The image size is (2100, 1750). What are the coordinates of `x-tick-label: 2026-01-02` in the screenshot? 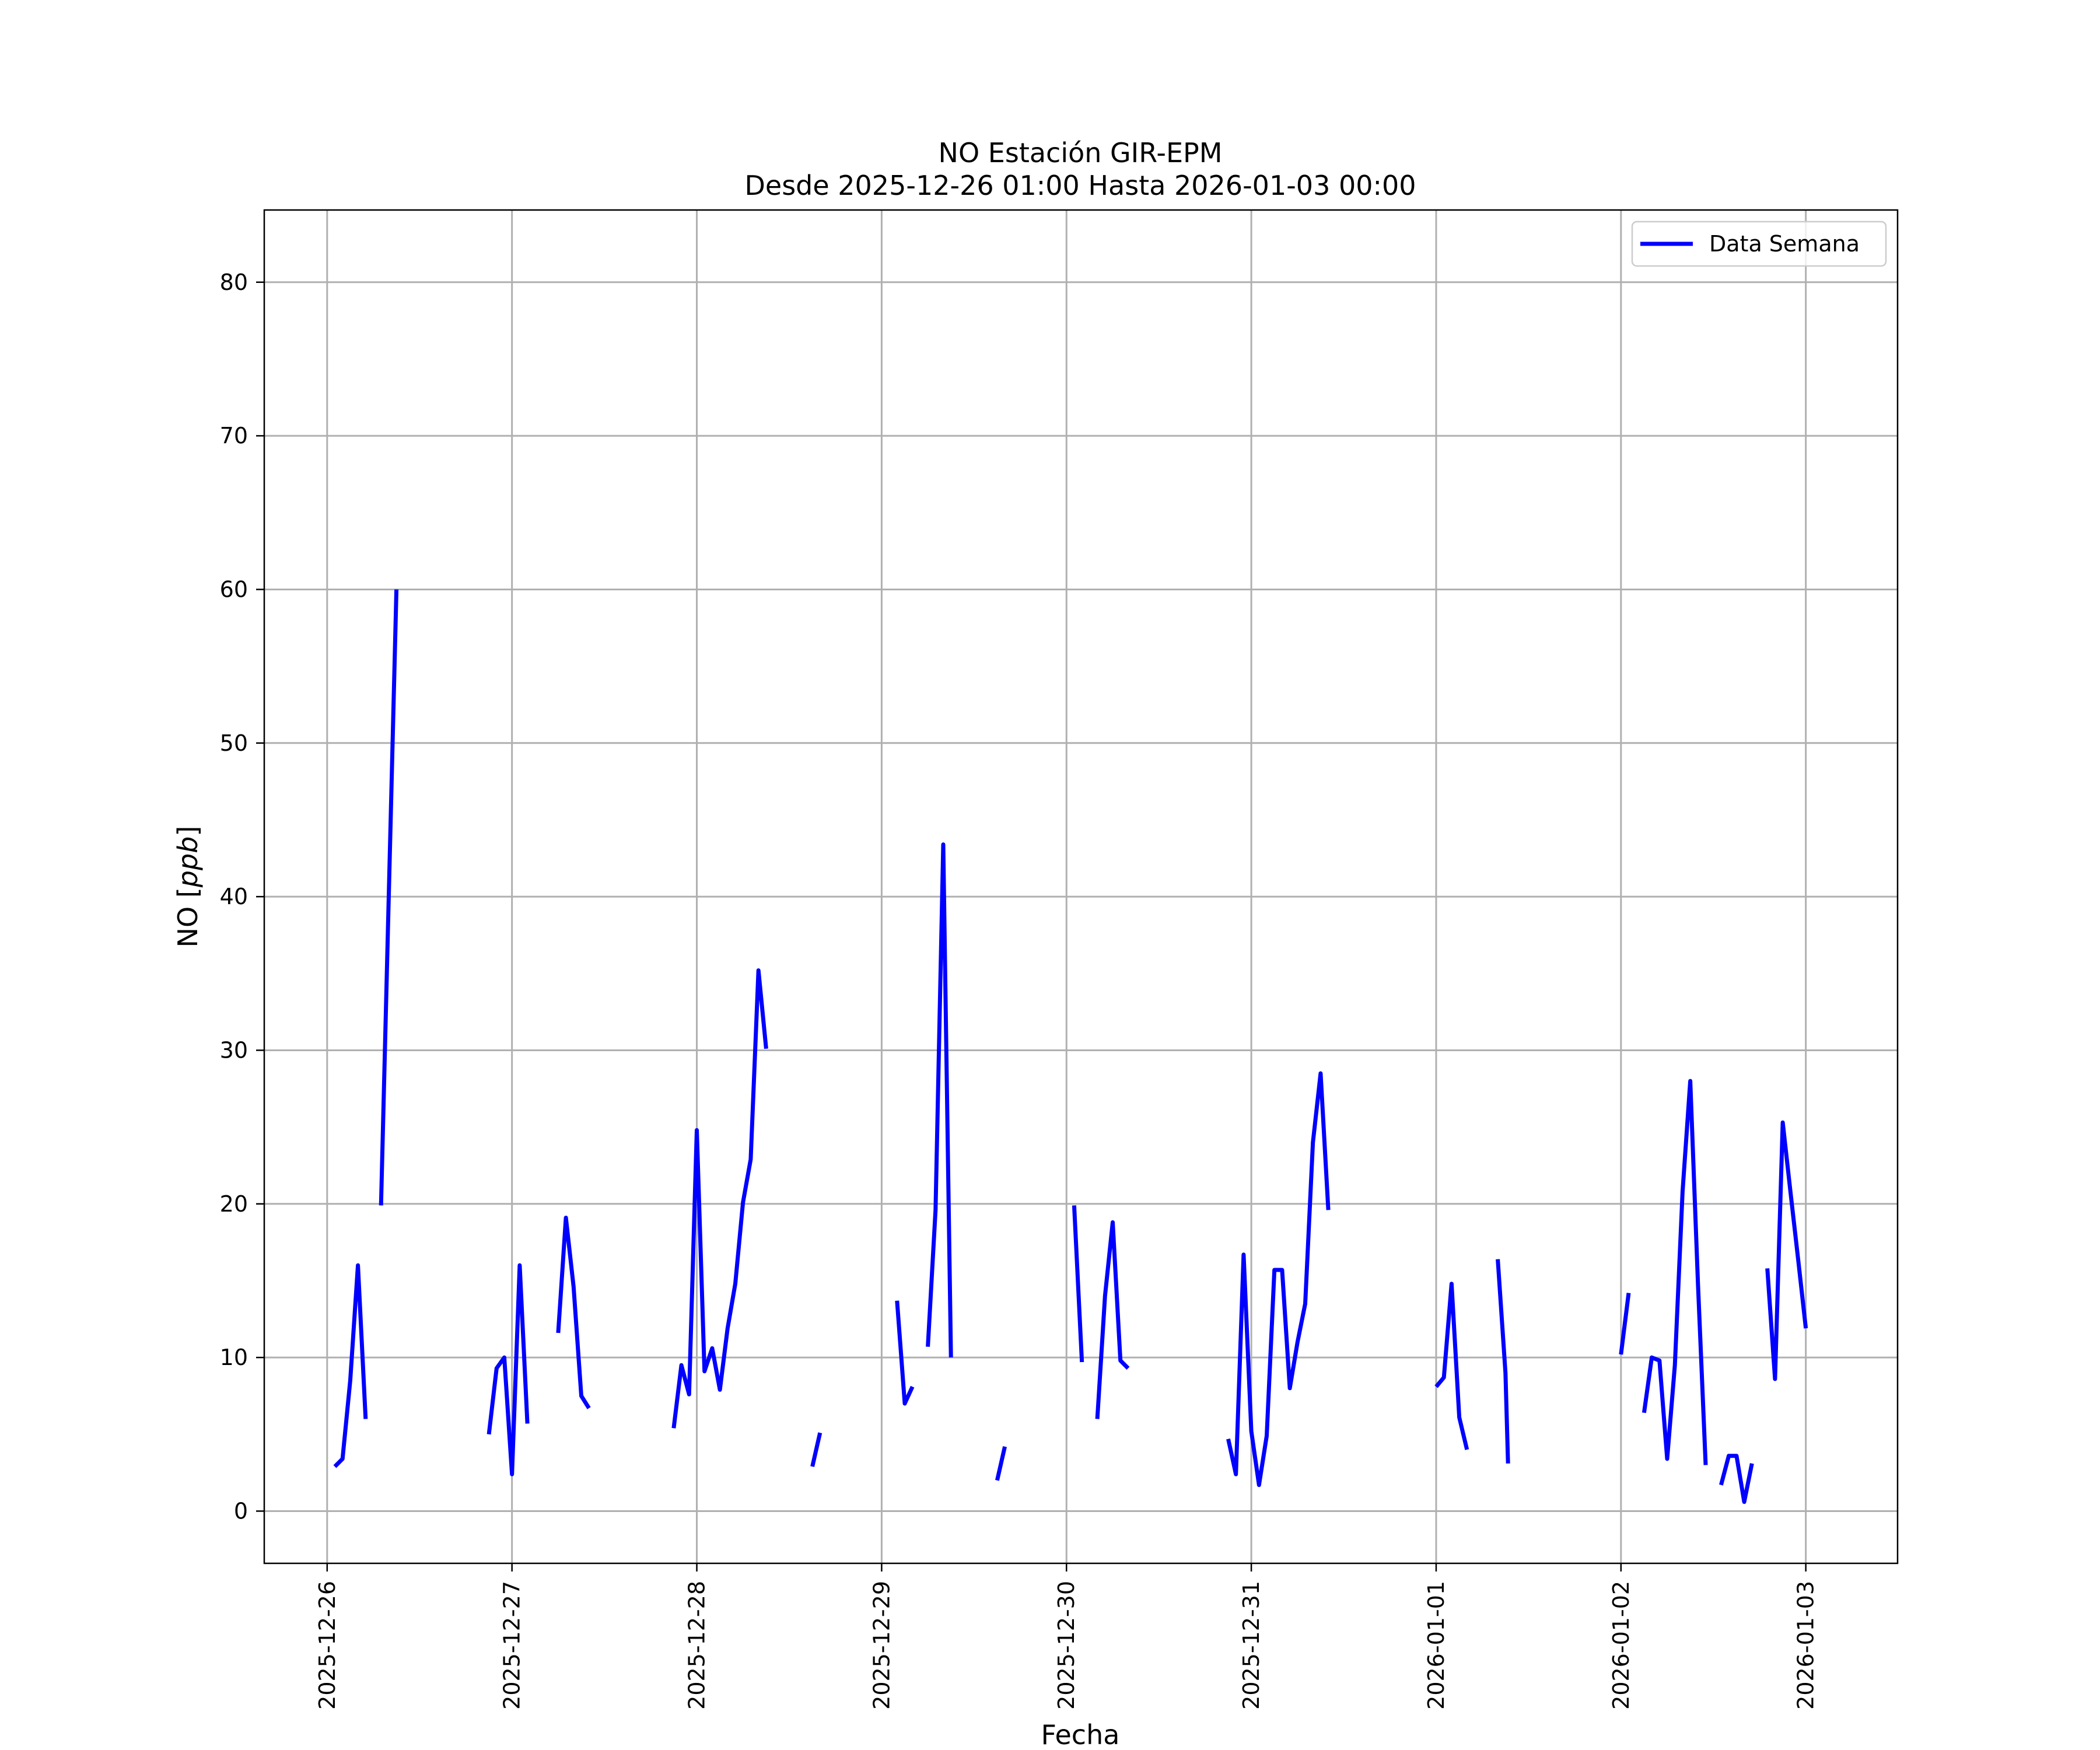 It's located at (1621, 1645).